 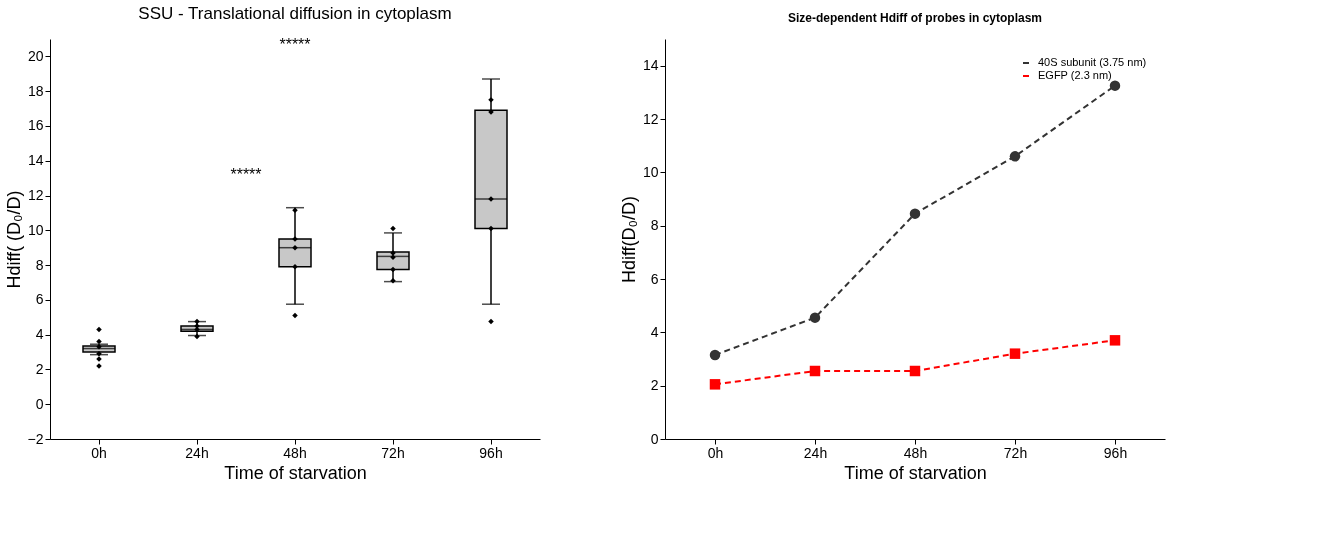 I want to click on y-axis-title: Hdiff(D₀/D), so click(x=628, y=239).